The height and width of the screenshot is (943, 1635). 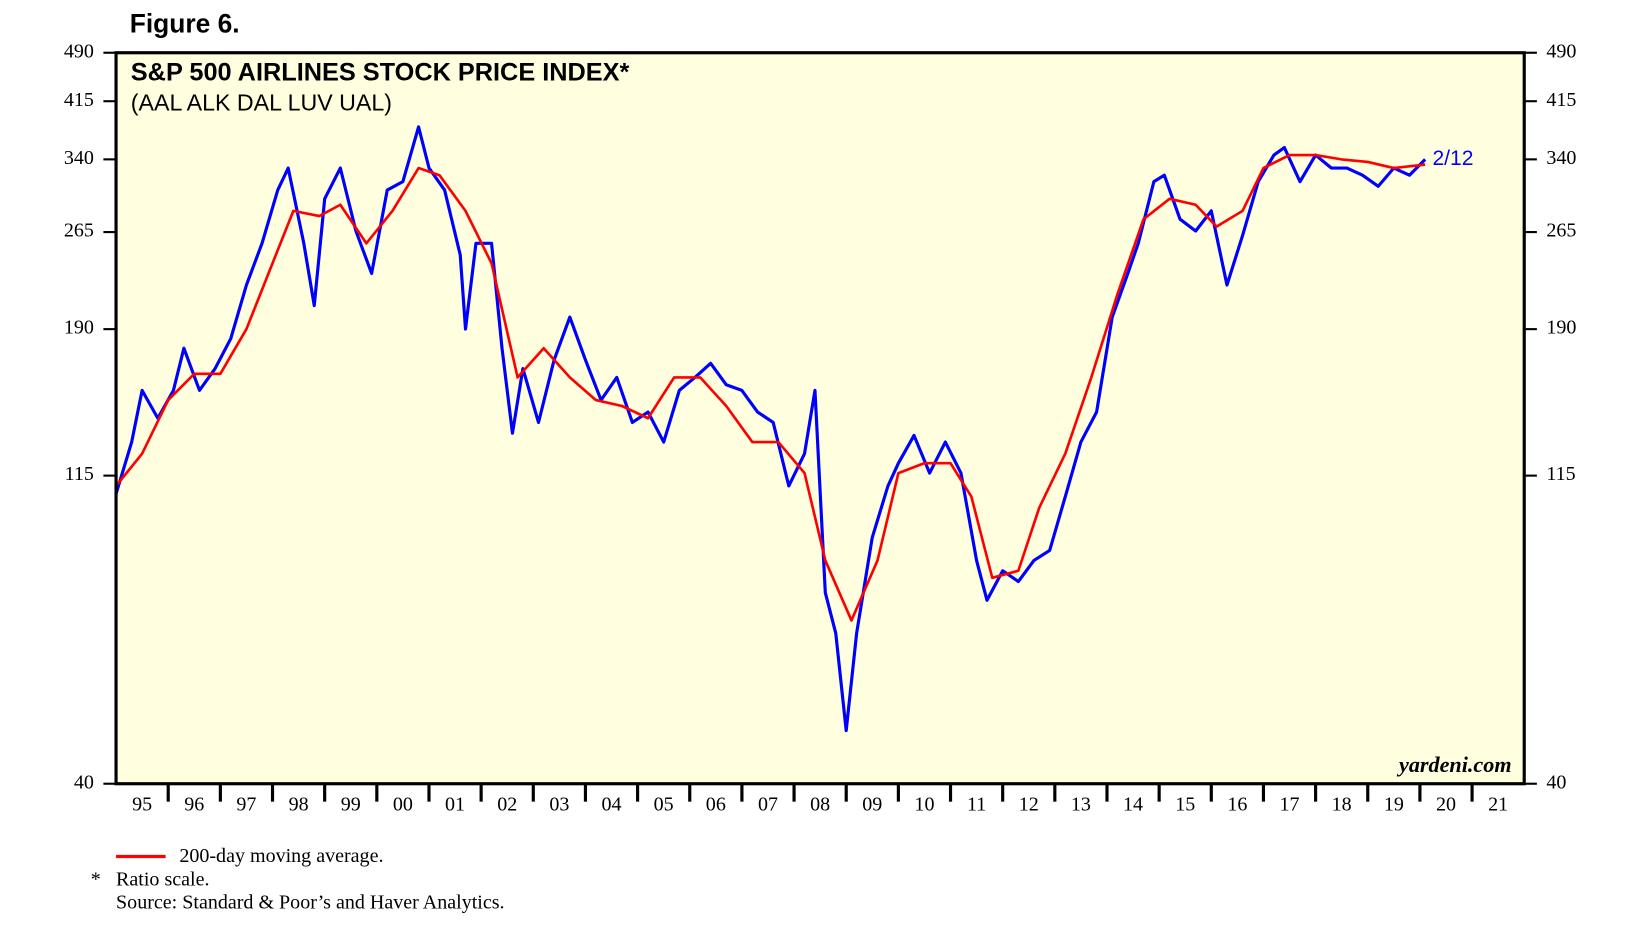 I want to click on x-tick-label: 13, so click(x=1081, y=804).